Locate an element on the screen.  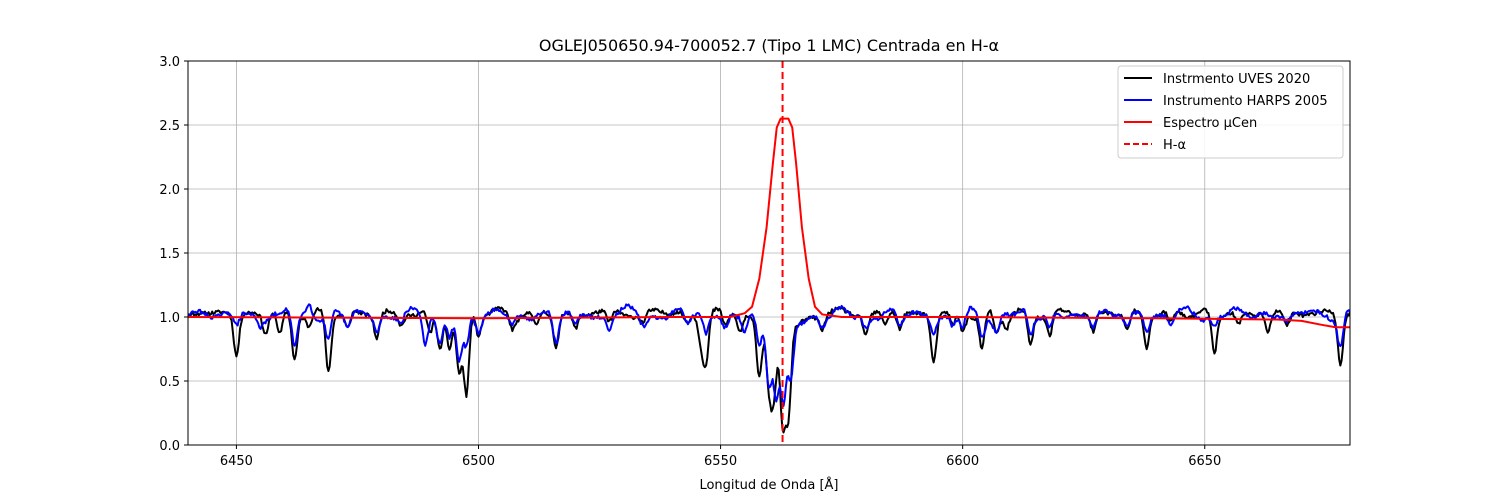
x-tick-label: 6500 is located at coordinates (478, 461).